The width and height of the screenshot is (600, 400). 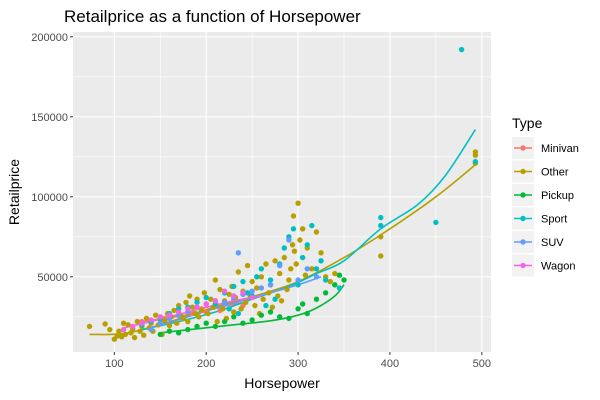 I want to click on legend-item-minivan: Minivan, so click(x=545, y=148).